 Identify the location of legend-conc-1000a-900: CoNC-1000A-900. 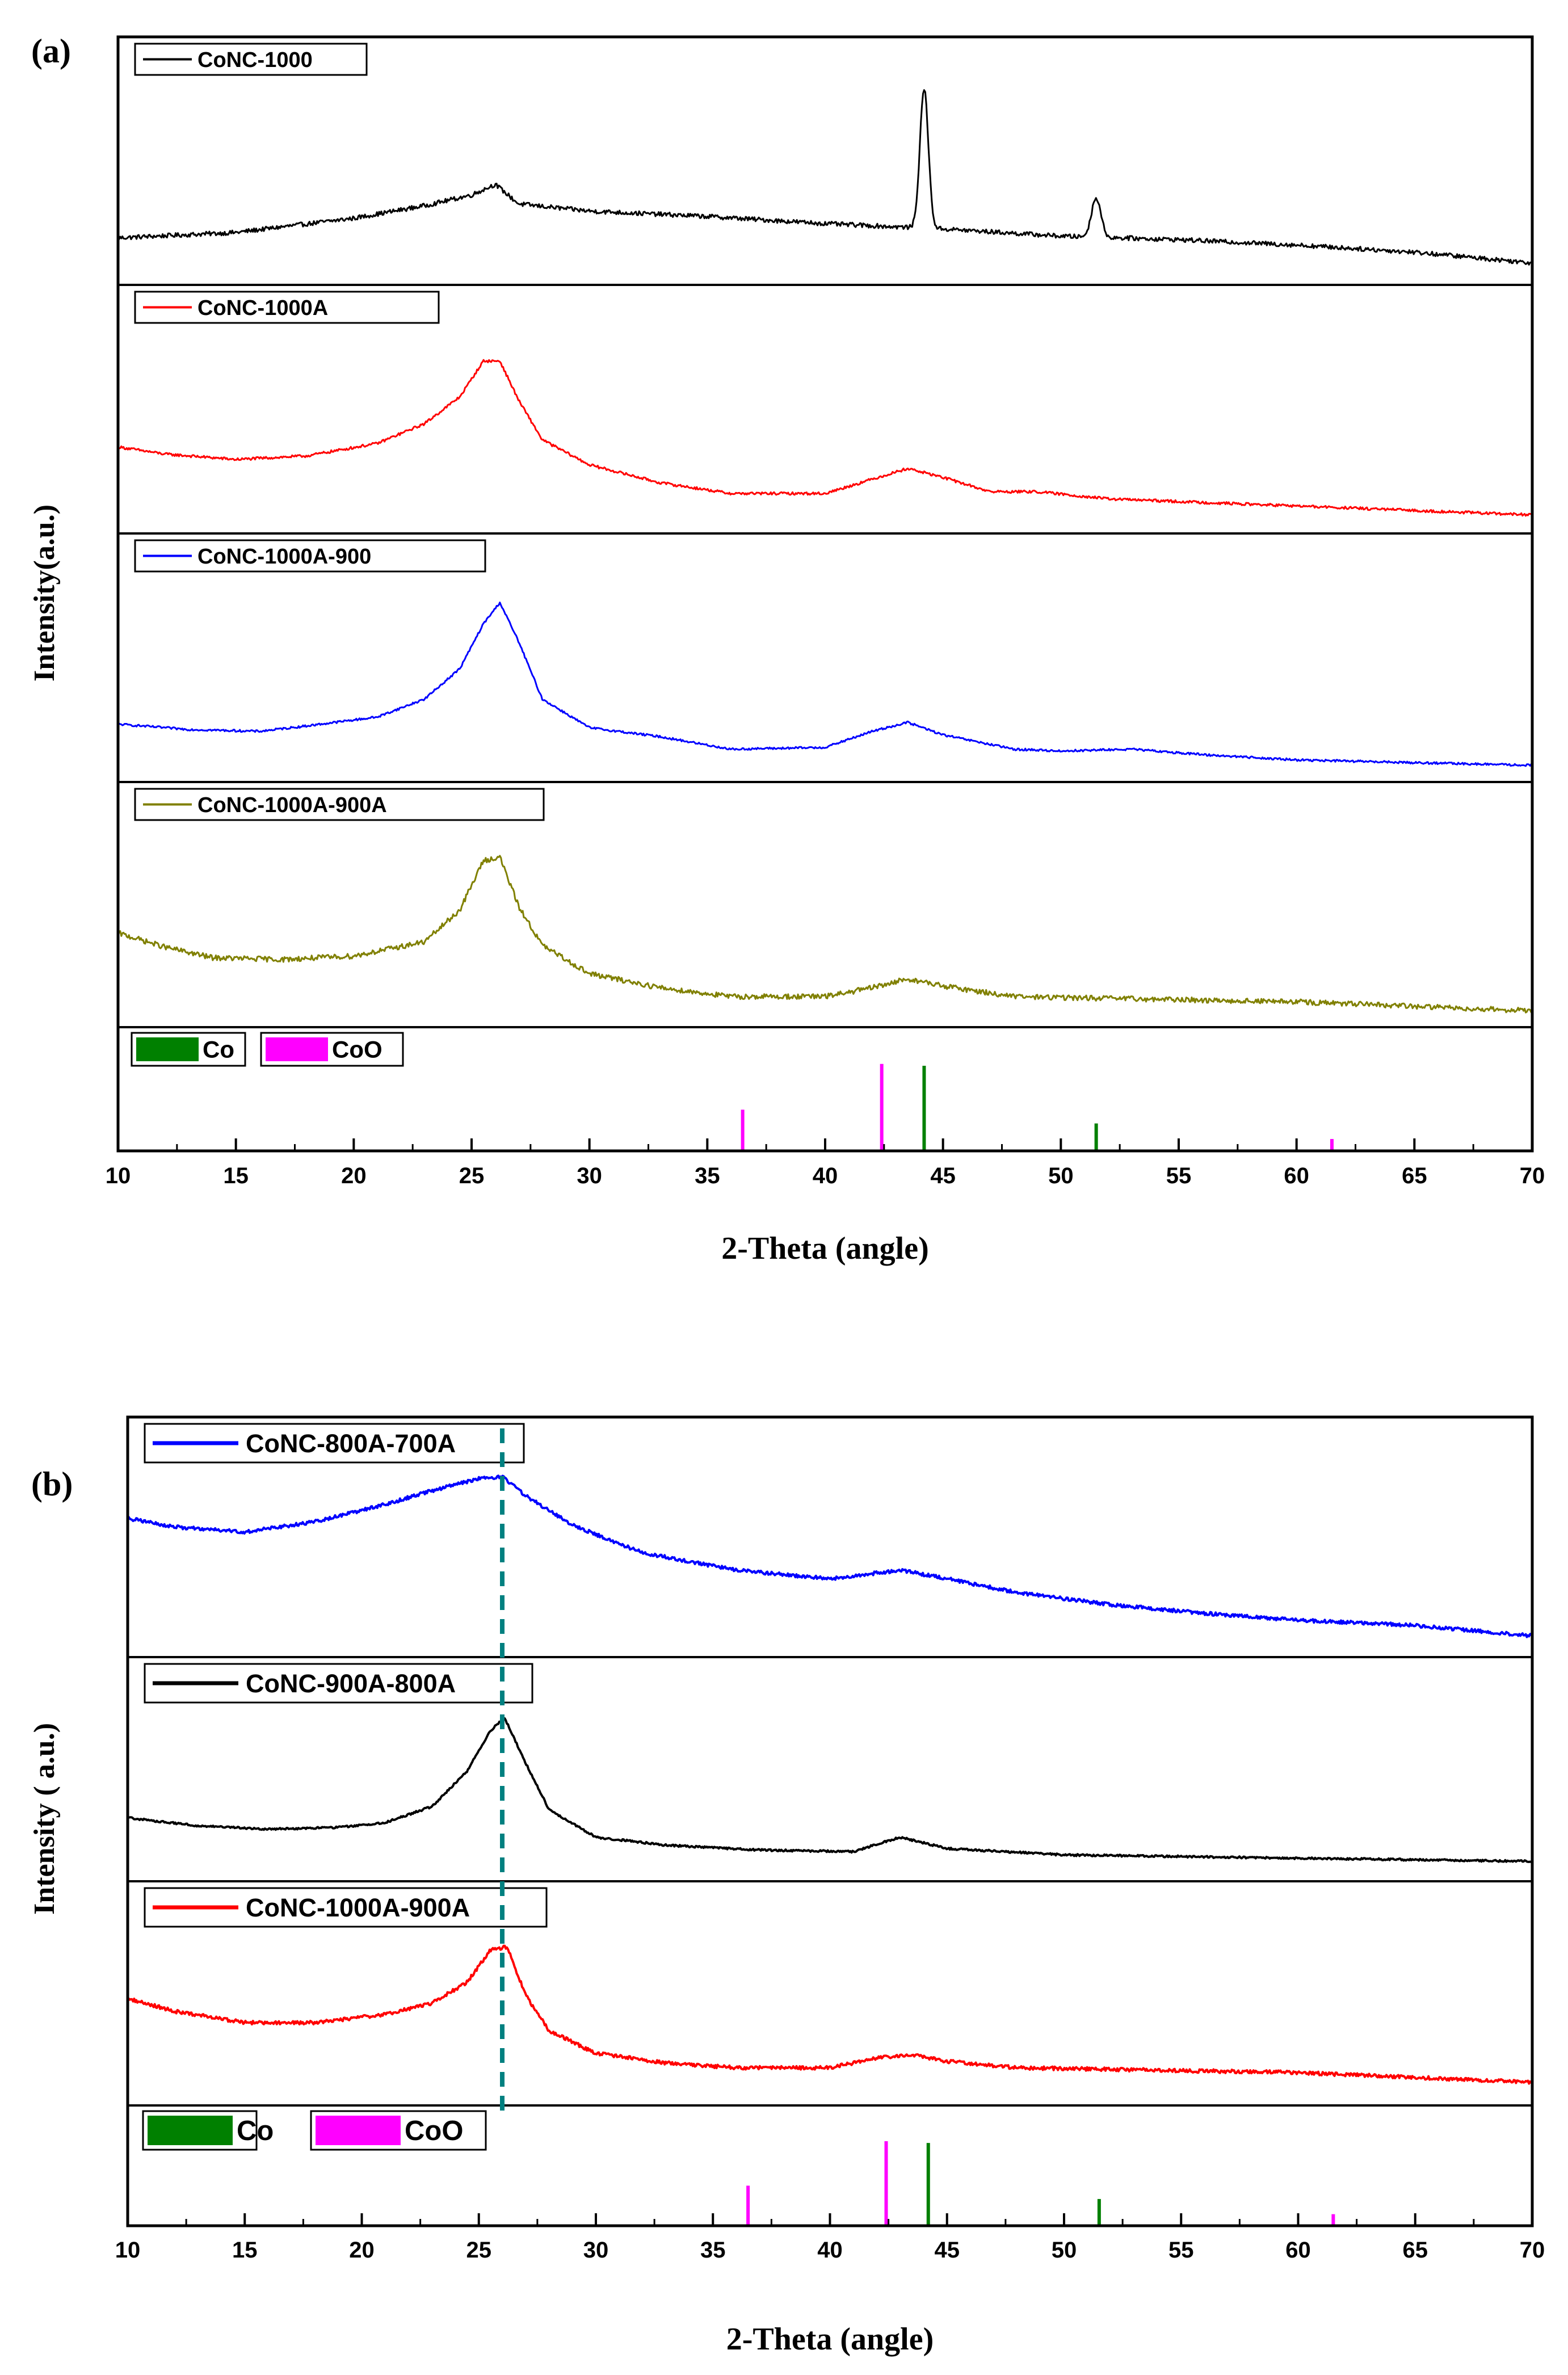
(310, 556).